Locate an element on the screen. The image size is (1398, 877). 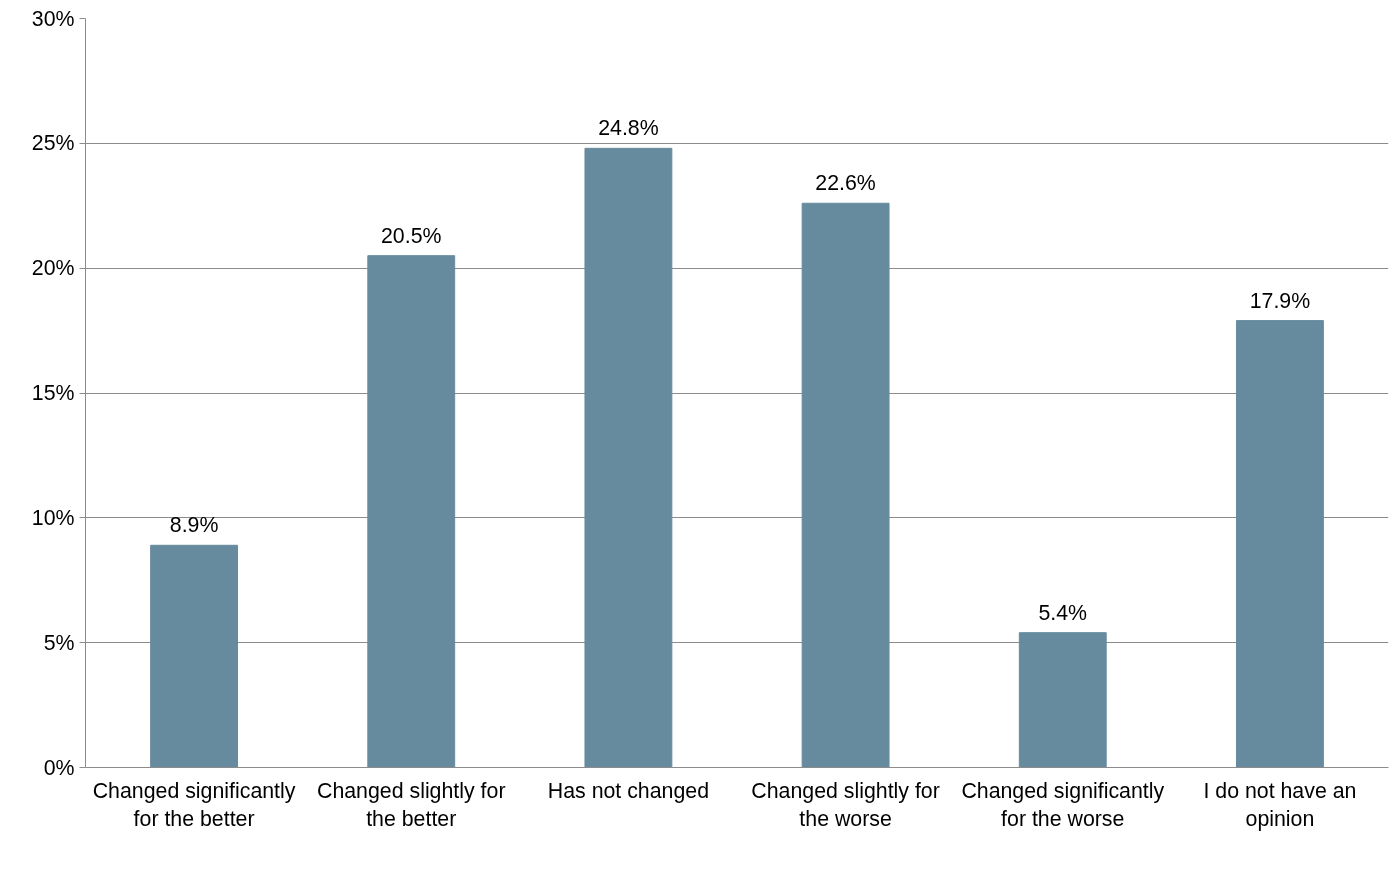
y-tick-label: 0% is located at coordinates (59, 767).